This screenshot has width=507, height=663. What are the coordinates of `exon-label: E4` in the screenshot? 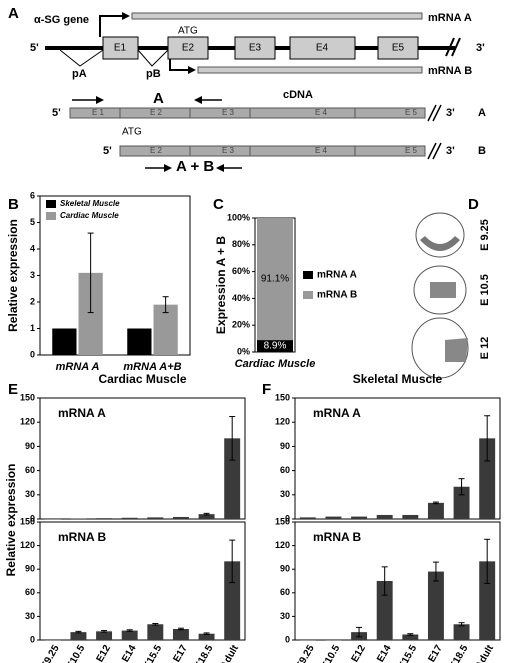 It's located at (322, 48).